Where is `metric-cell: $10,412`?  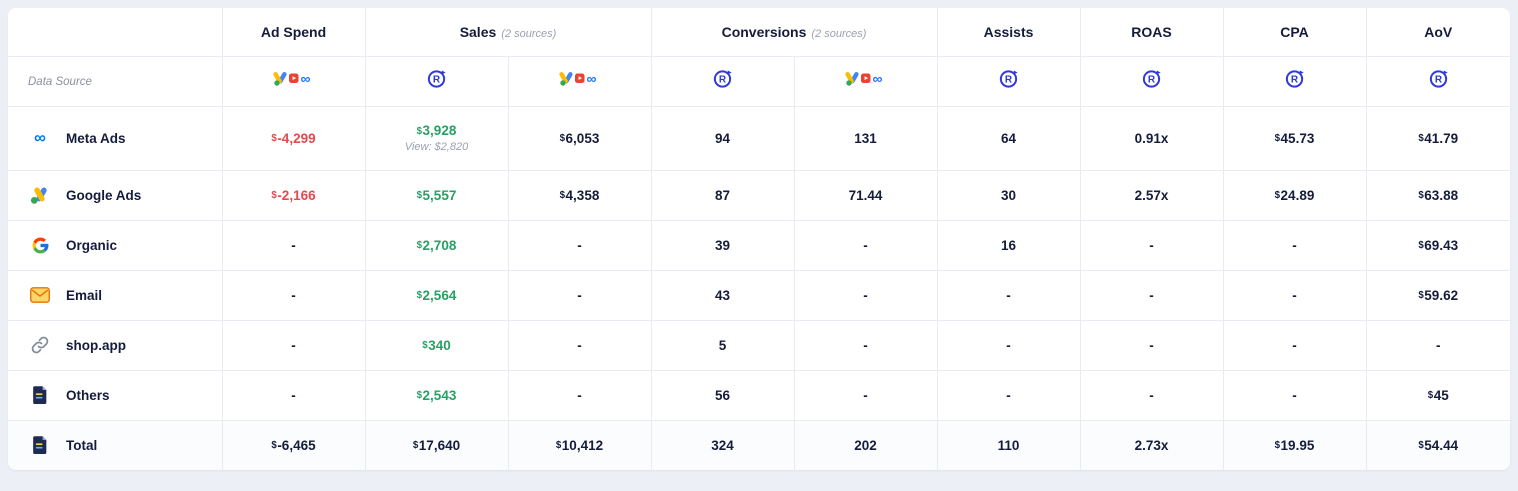
metric-cell: $10,412 is located at coordinates (579, 444).